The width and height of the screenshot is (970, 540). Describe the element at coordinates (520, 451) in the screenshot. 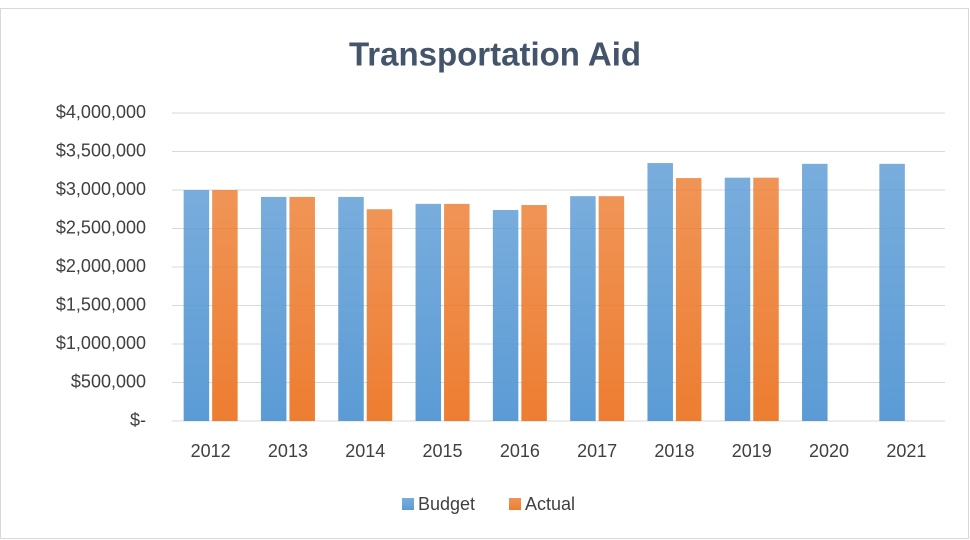

I see `x-tick-label: 2016` at that location.